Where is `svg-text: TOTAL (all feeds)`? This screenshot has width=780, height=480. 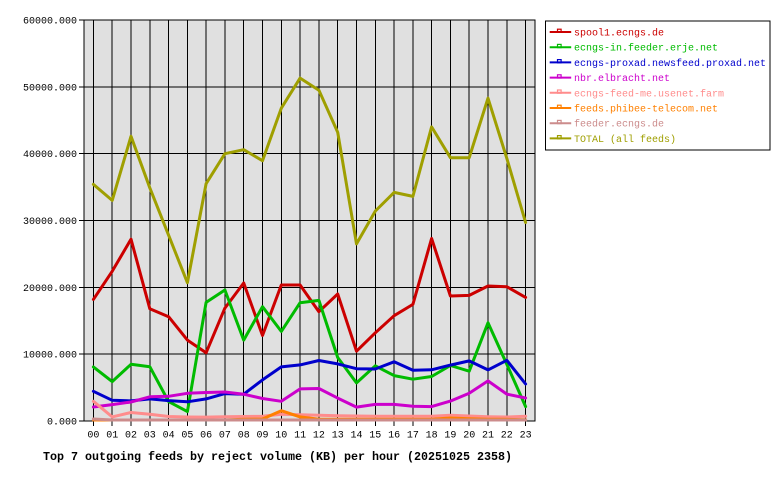
svg-text: TOTAL (all feeds) is located at coordinates (625, 140).